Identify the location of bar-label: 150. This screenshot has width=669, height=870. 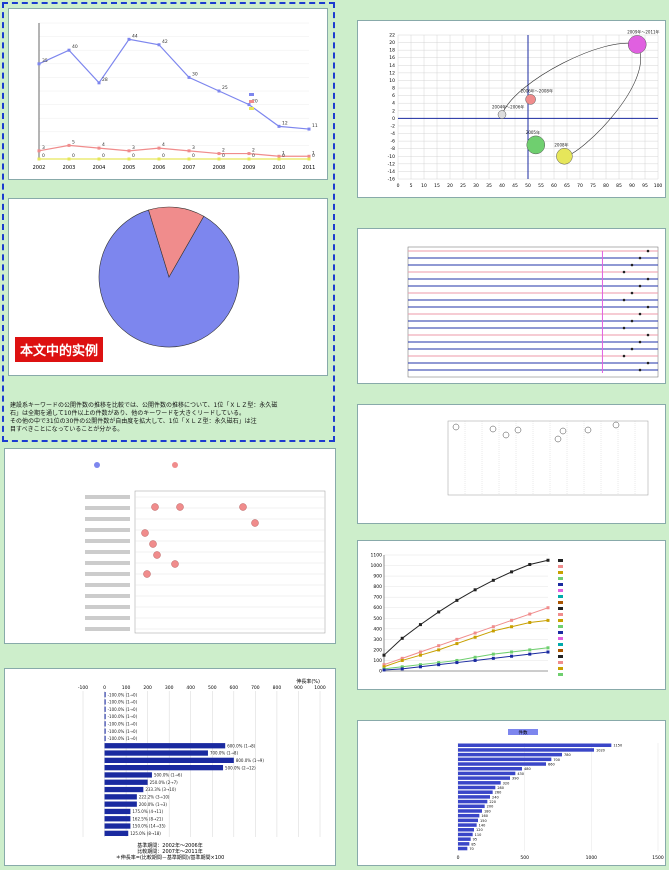
(483, 821).